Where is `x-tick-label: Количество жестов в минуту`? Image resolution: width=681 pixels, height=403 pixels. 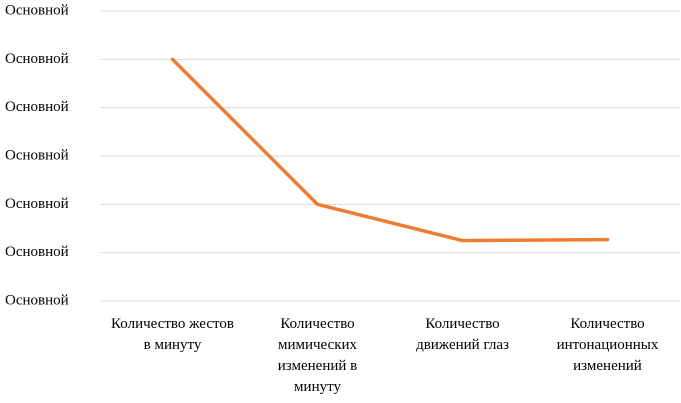
x-tick-label: Количество жестов в минуту is located at coordinates (172, 334).